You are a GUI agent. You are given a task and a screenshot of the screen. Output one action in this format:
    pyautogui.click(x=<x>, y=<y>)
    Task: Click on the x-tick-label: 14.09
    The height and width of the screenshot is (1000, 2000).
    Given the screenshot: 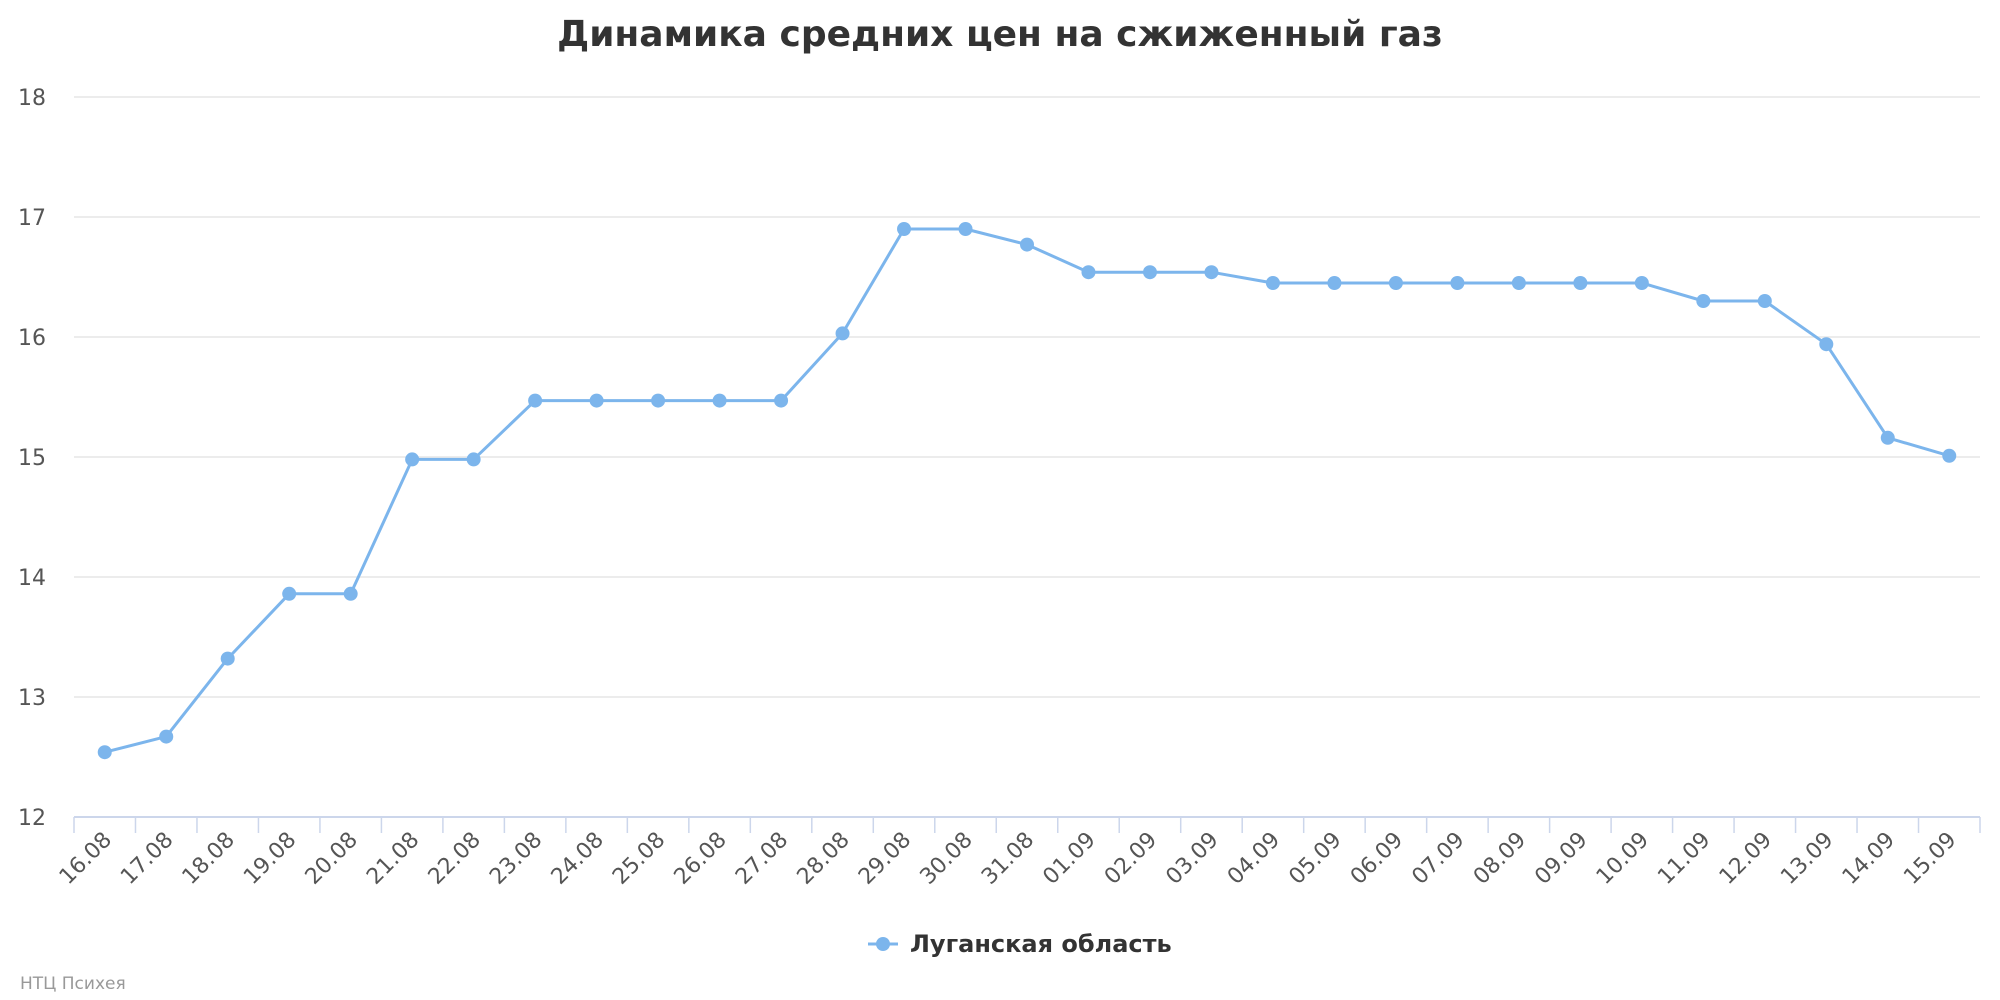 What is the action you would take?
    pyautogui.click(x=1869, y=859)
    